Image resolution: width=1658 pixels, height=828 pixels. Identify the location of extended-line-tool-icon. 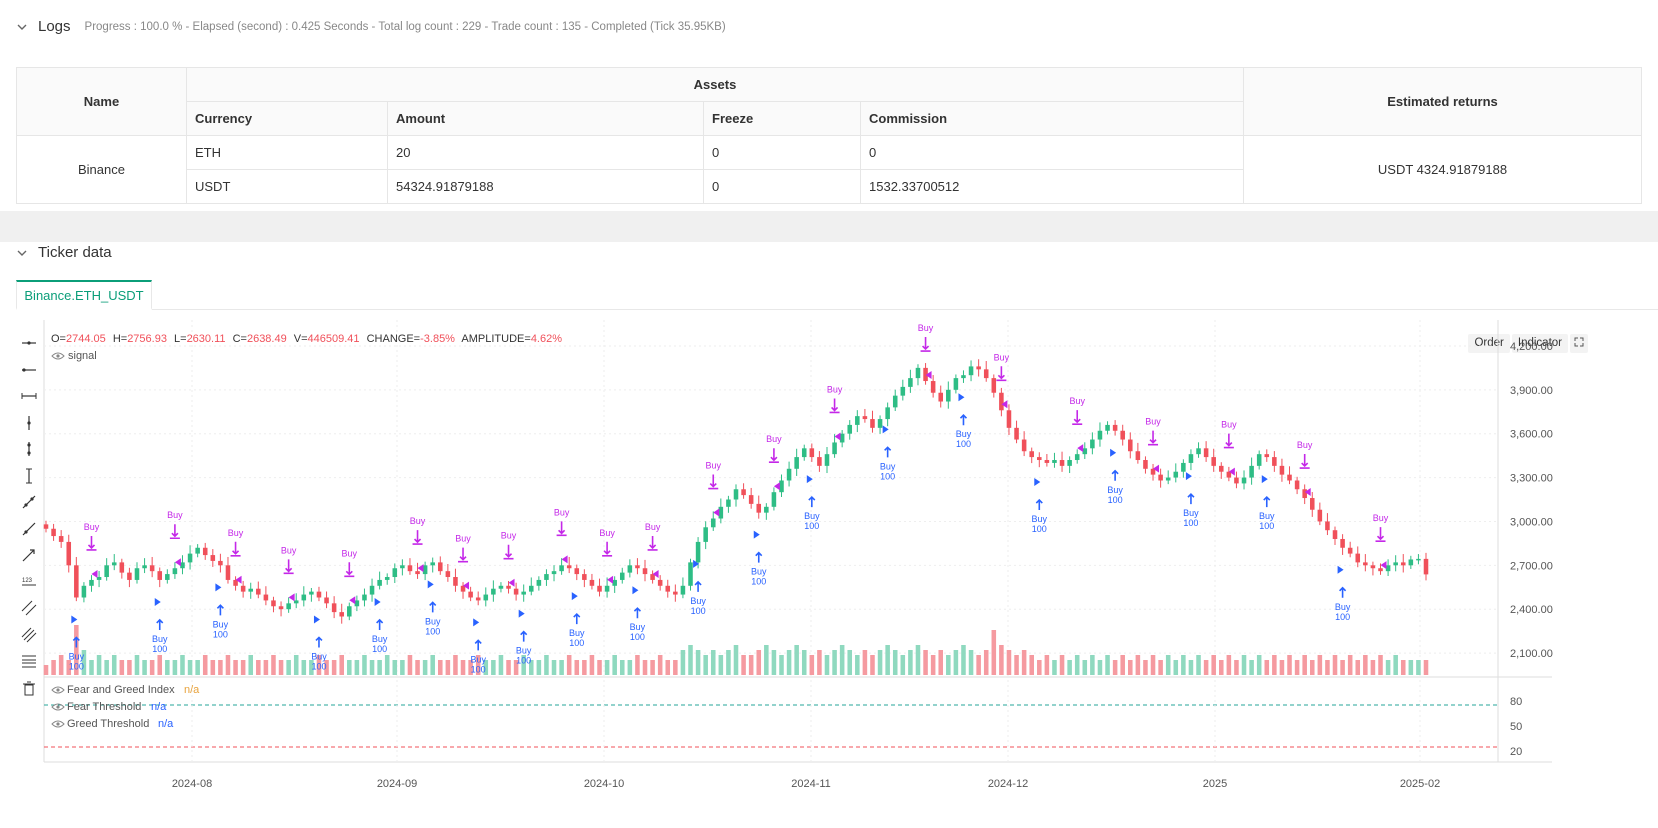
(29, 396).